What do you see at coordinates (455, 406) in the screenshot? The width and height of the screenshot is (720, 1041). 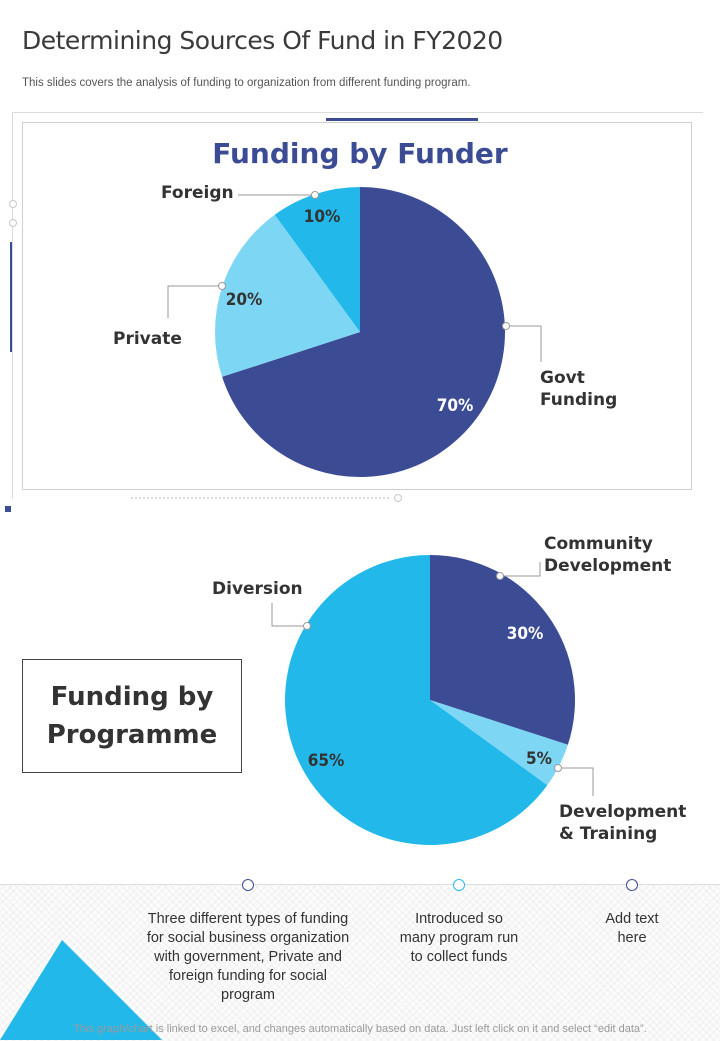 I see `funder-value-label: 70%` at bounding box center [455, 406].